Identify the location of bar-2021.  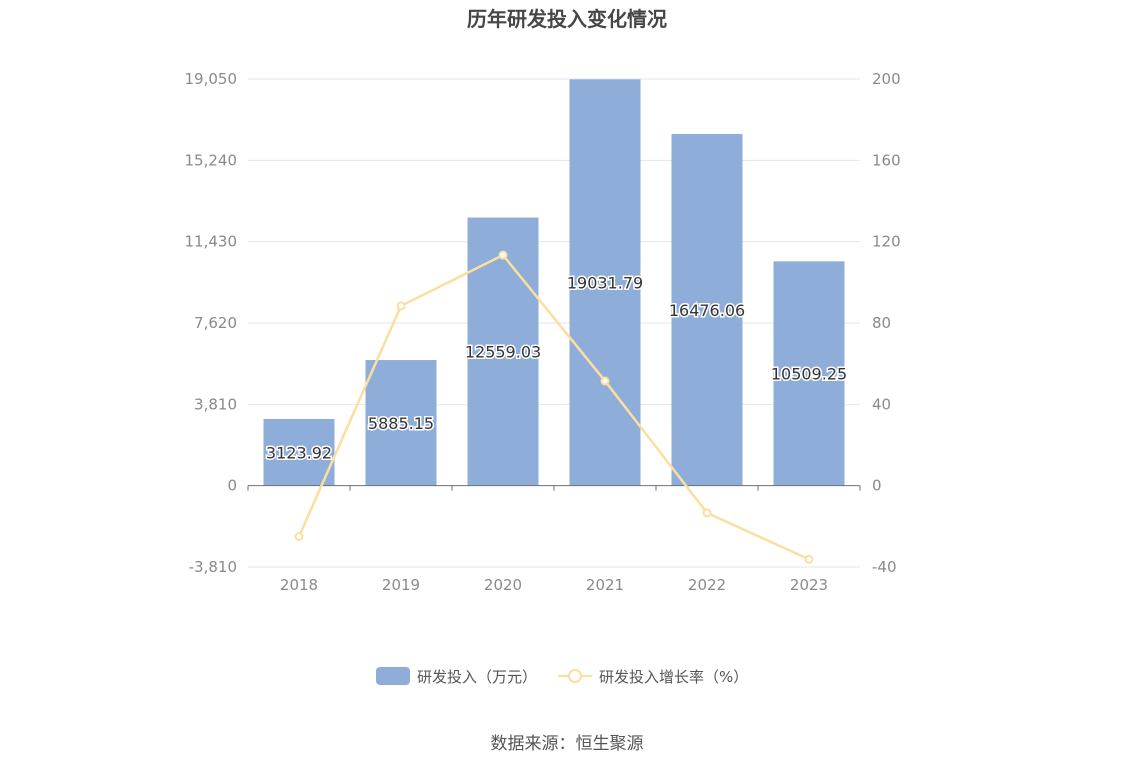
(605, 282).